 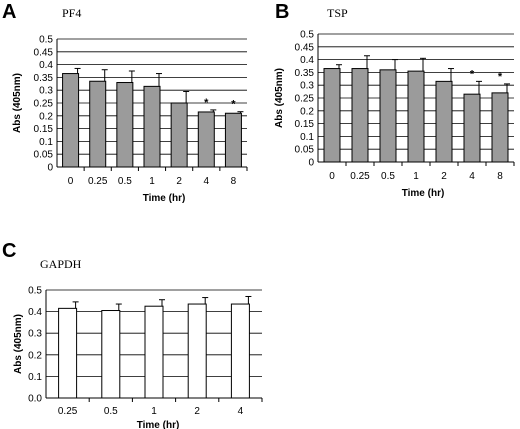 What do you see at coordinates (337, 13) in the screenshot?
I see `panel-title-tsp: TSP` at bounding box center [337, 13].